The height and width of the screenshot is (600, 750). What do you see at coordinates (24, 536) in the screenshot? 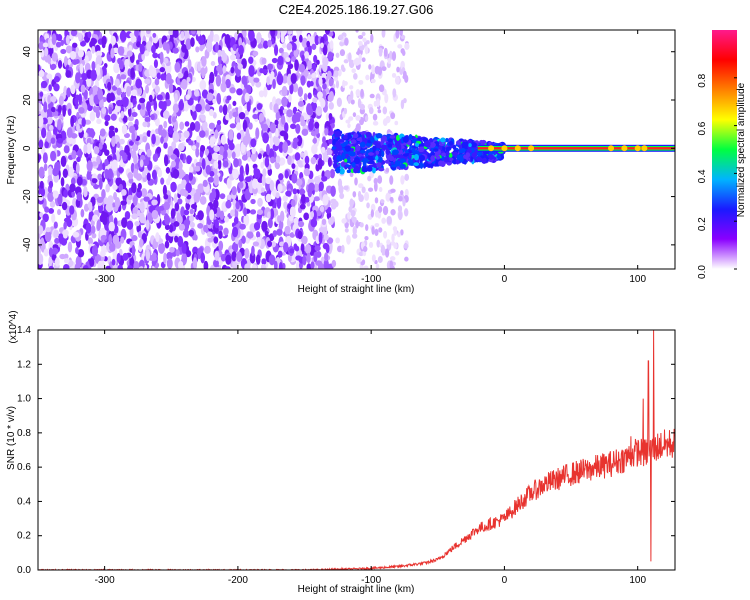
I see `y-tick-label: 0.2` at bounding box center [24, 536].